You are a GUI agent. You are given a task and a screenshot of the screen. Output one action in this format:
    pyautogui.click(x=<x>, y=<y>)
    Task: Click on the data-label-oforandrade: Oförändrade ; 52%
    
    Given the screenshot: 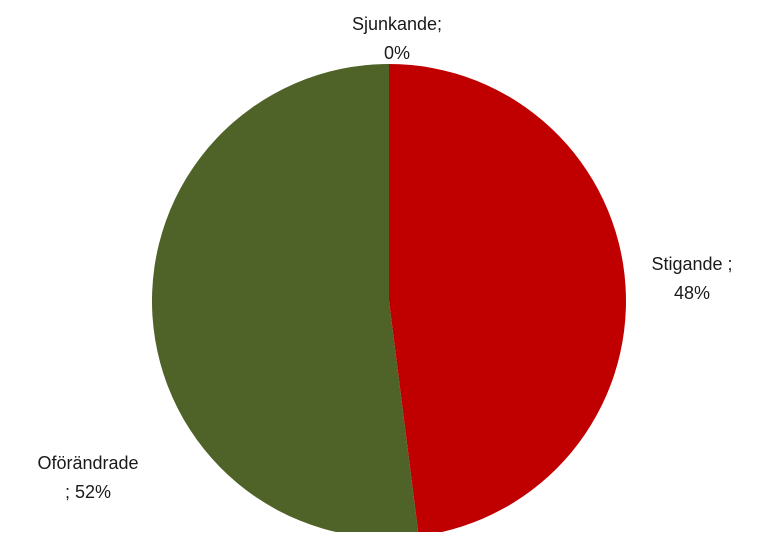 What is the action you would take?
    pyautogui.click(x=87, y=477)
    